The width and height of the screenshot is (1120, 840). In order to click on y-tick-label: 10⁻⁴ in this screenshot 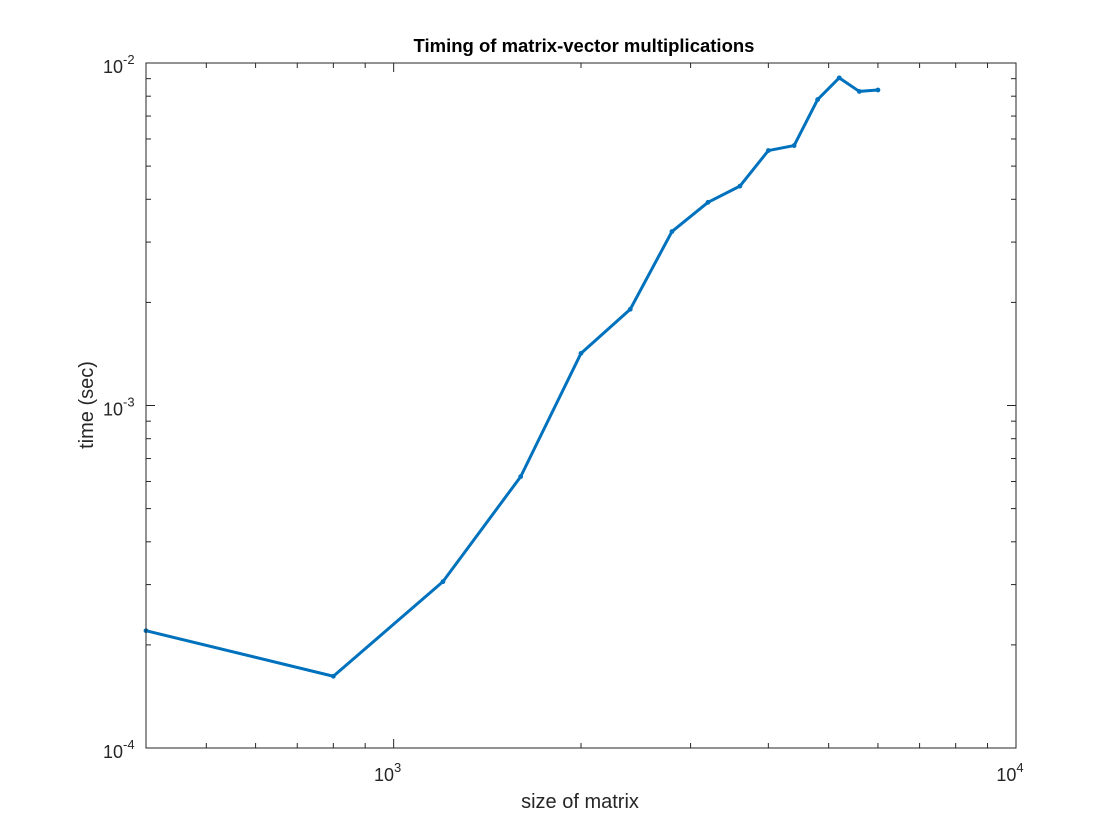, I will do `click(119, 749)`.